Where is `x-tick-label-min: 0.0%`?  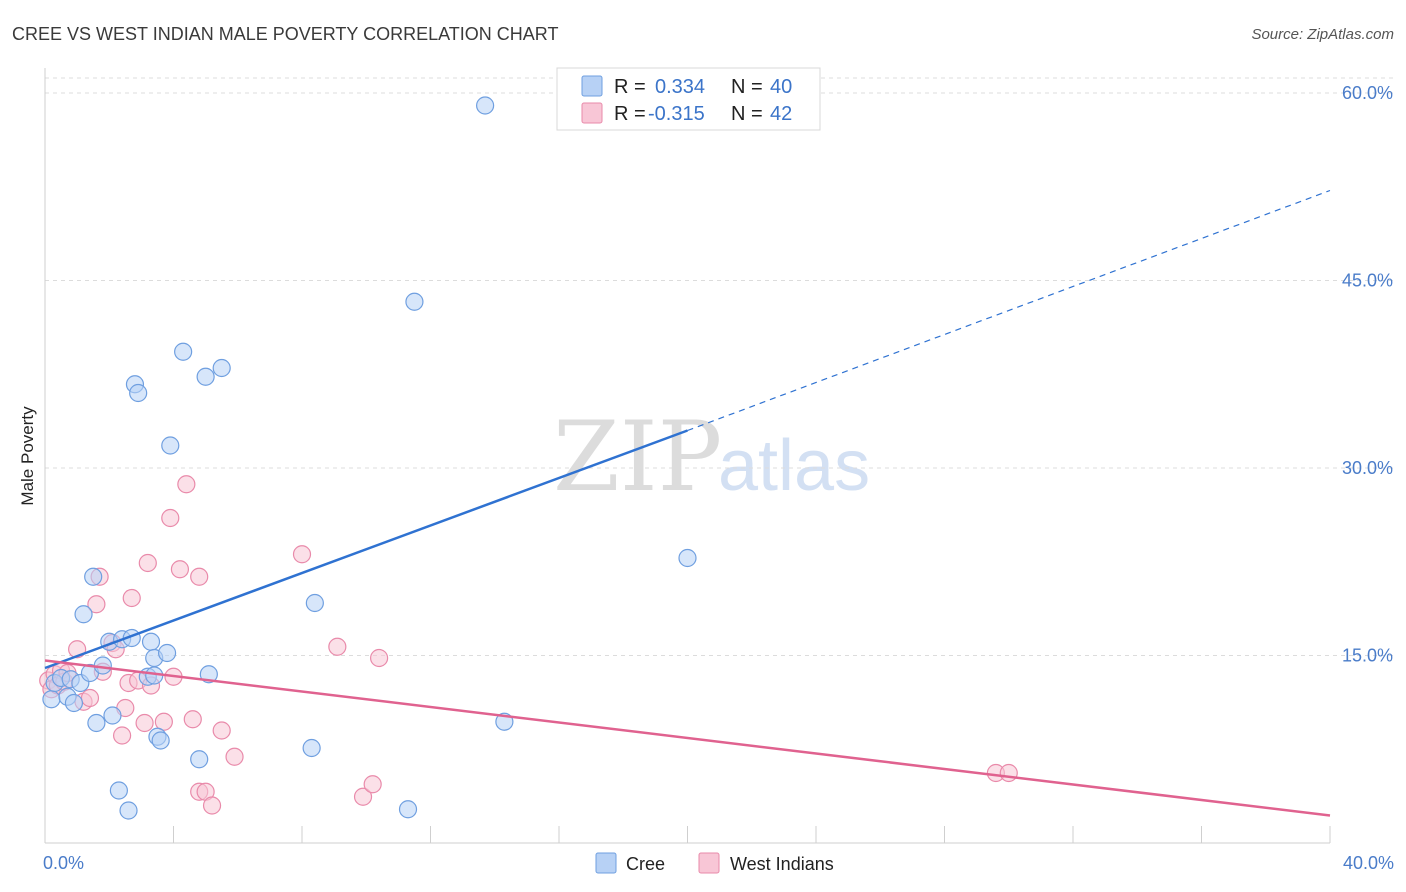 x-tick-label-min: 0.0% is located at coordinates (63, 863).